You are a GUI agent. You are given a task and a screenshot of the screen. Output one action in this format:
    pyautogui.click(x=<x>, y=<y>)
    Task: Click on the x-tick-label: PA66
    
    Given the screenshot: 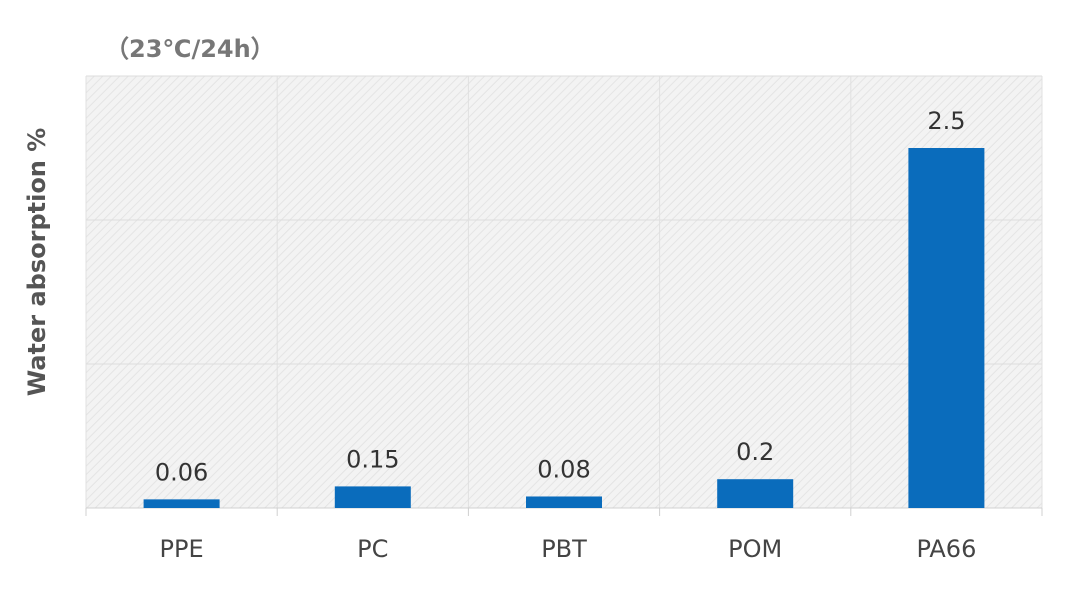 What is the action you would take?
    pyautogui.click(x=946, y=549)
    